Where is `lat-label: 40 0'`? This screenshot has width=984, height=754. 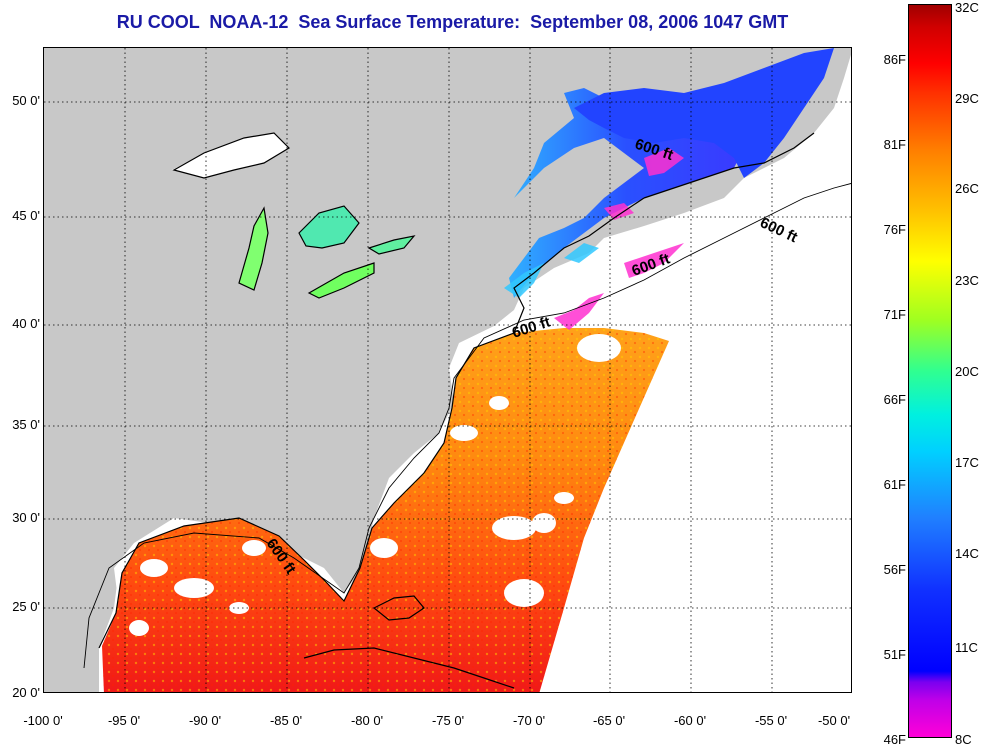 lat-label: 40 0' is located at coordinates (26, 323).